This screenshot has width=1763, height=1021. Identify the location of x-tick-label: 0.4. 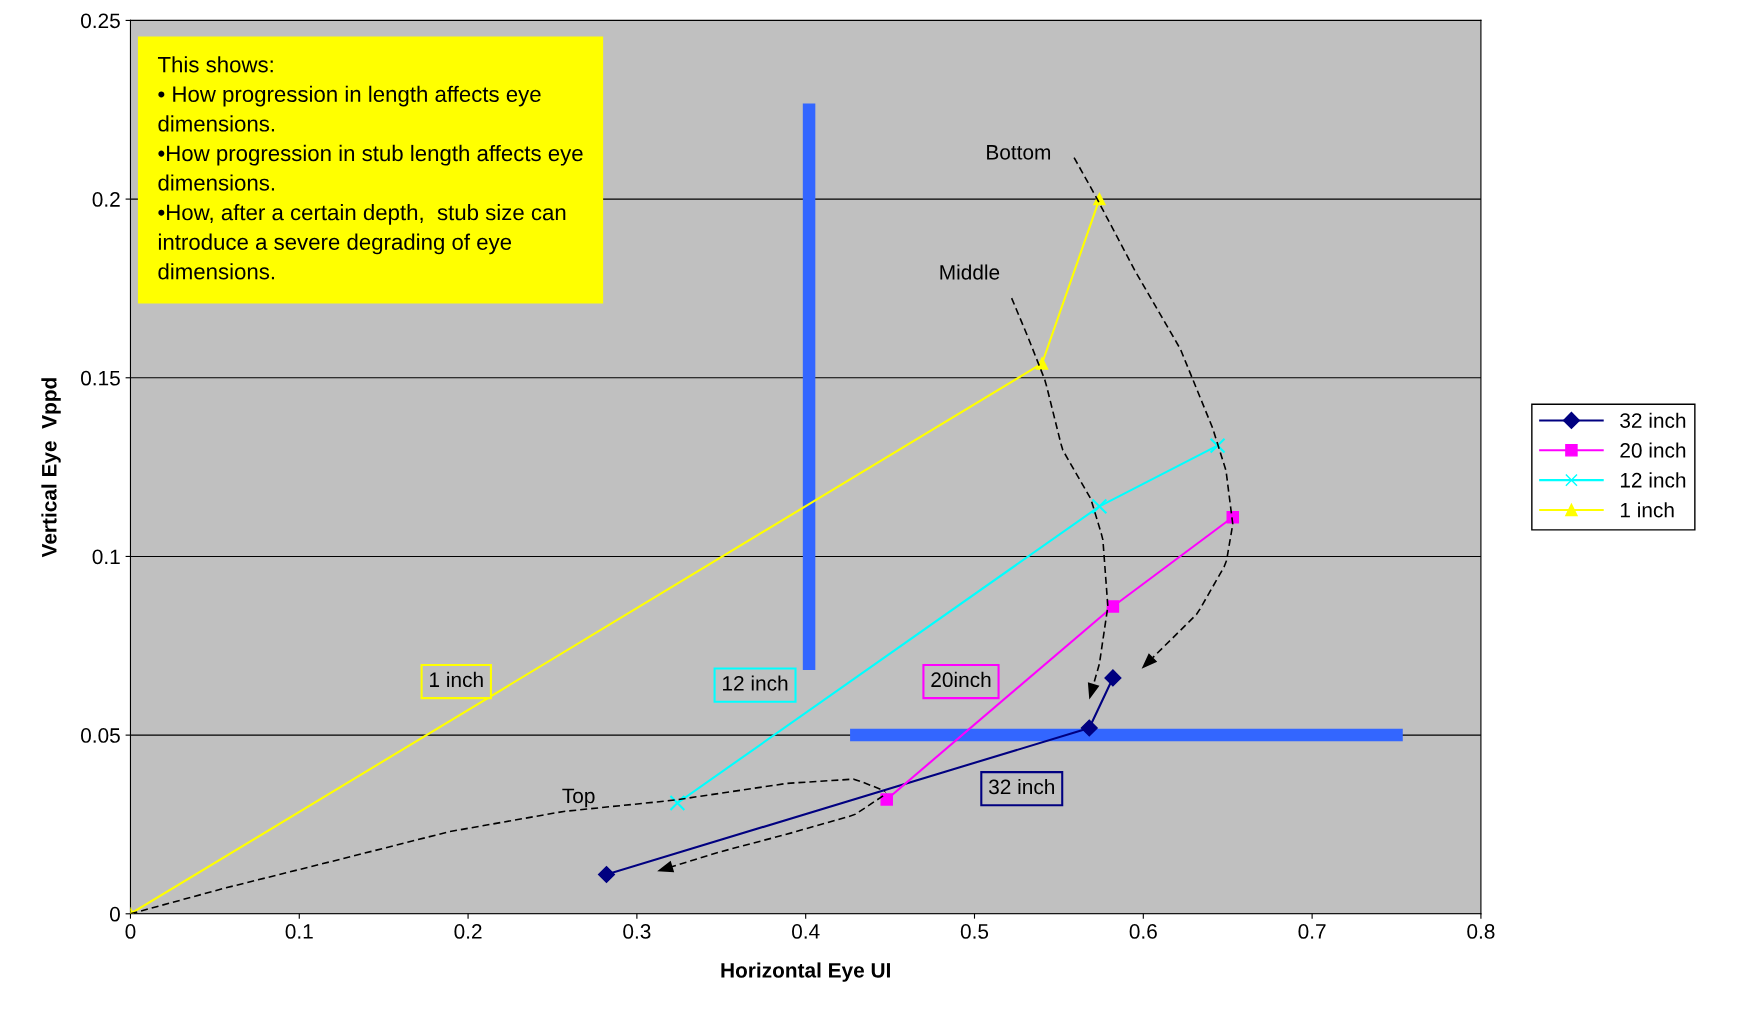
(806, 931).